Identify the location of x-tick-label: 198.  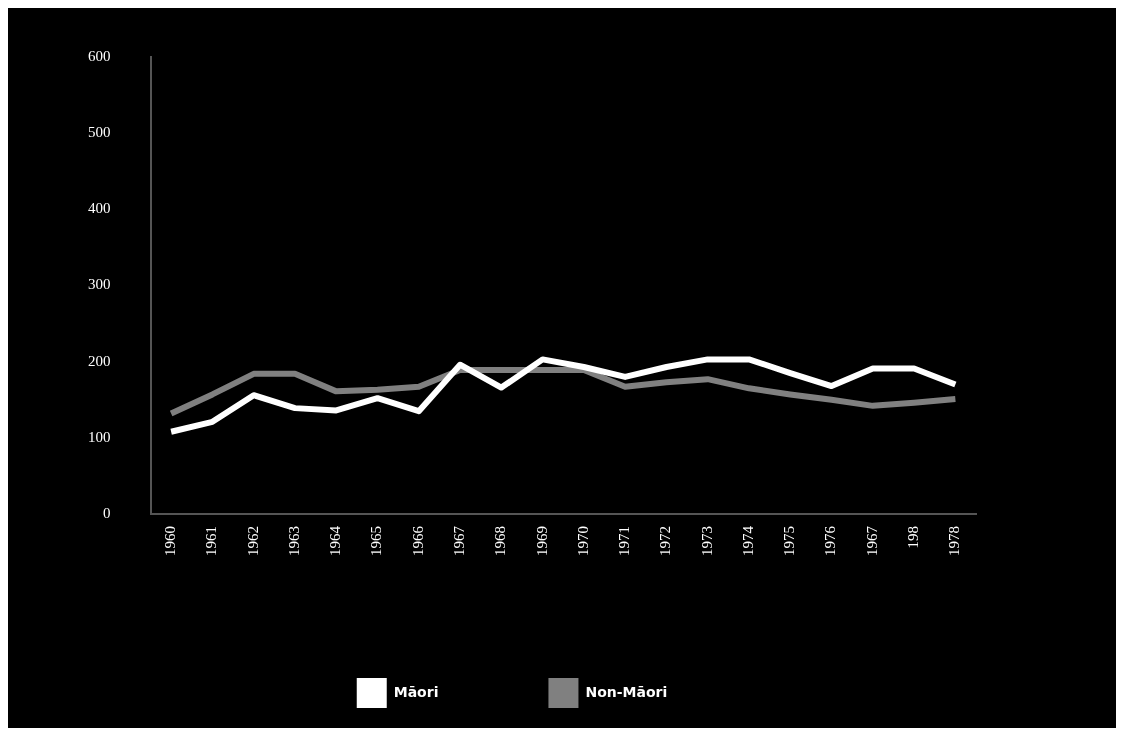
(913, 537).